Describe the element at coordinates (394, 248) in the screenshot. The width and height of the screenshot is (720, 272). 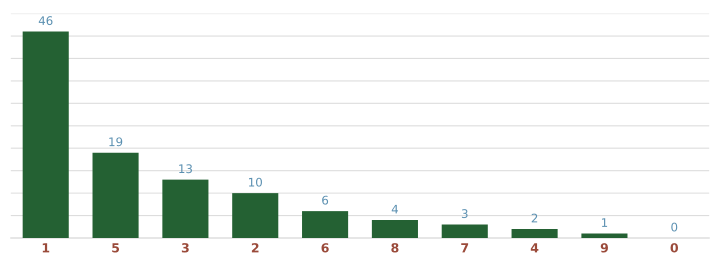
I see `x-tick-label: 8` at that location.